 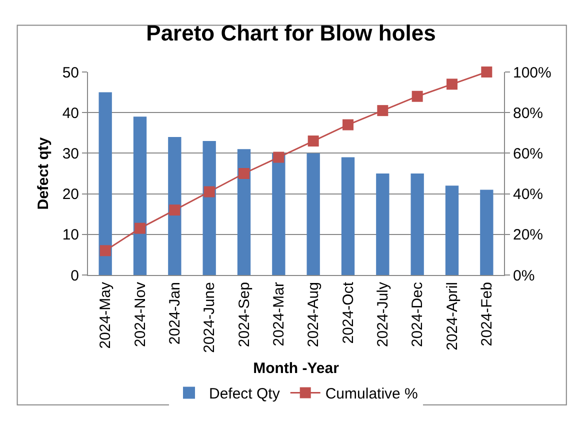 What do you see at coordinates (528, 235) in the screenshot?
I see `y2-tick-label: 20%` at bounding box center [528, 235].